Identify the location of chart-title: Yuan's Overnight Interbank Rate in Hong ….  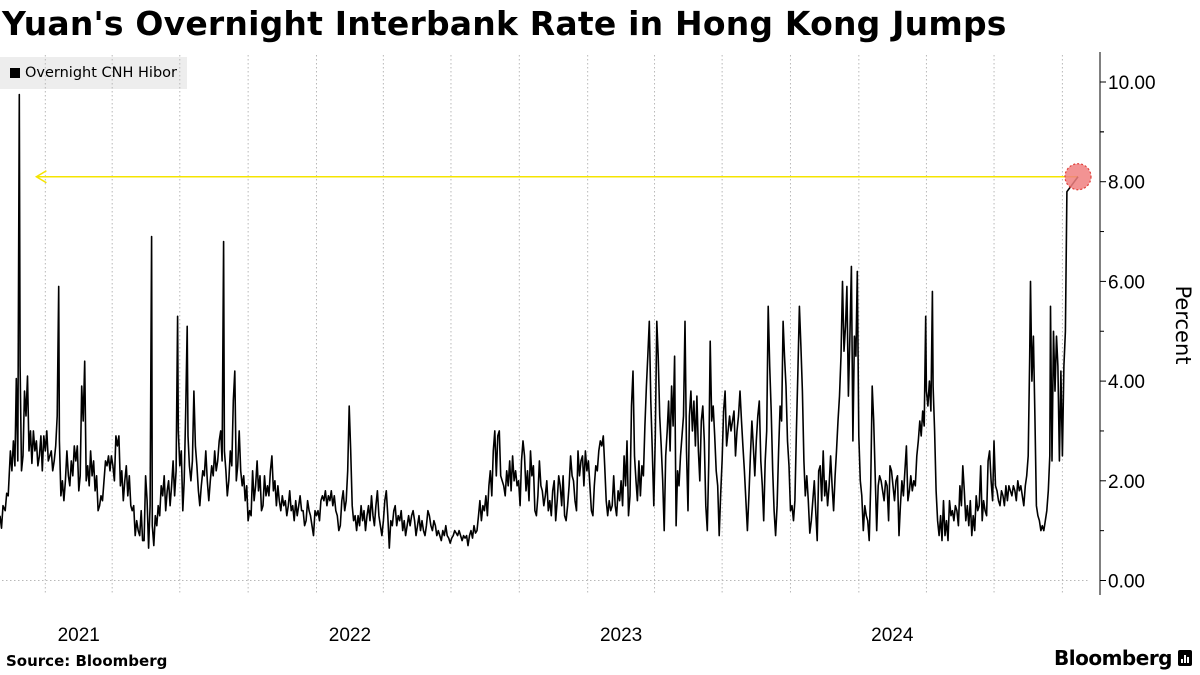
(504, 23).